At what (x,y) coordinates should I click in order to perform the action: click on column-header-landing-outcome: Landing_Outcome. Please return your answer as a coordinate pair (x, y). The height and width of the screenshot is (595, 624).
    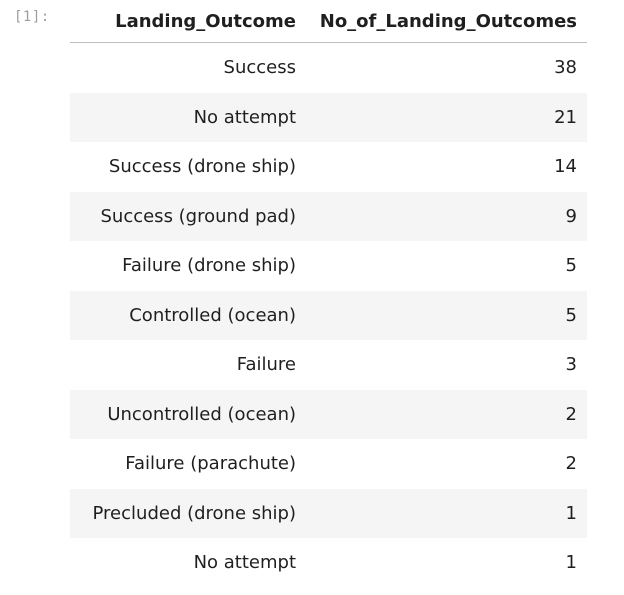
    Looking at the image, I should click on (188, 21).